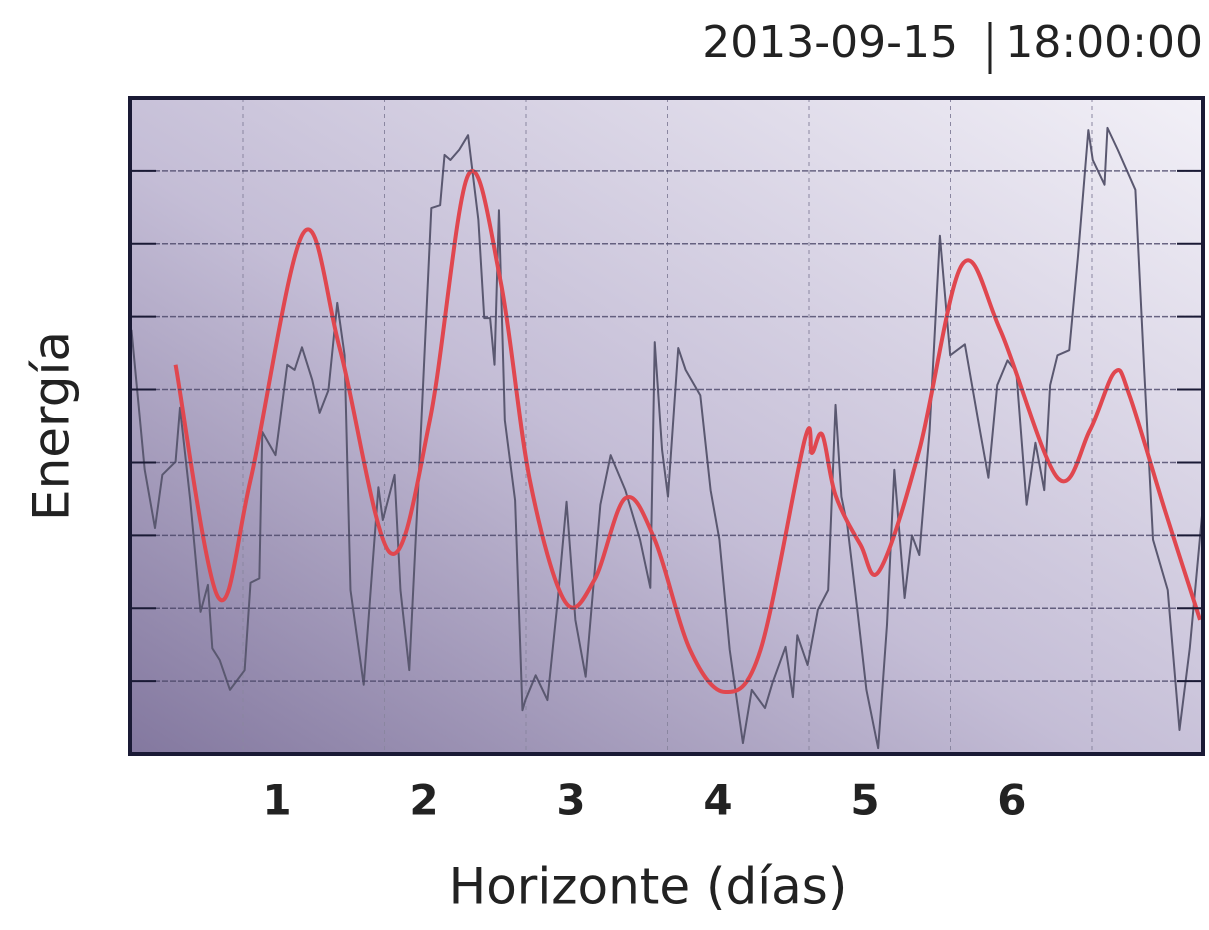 This screenshot has width=1209, height=930. I want to click on x-tick-label: 3, so click(570, 800).